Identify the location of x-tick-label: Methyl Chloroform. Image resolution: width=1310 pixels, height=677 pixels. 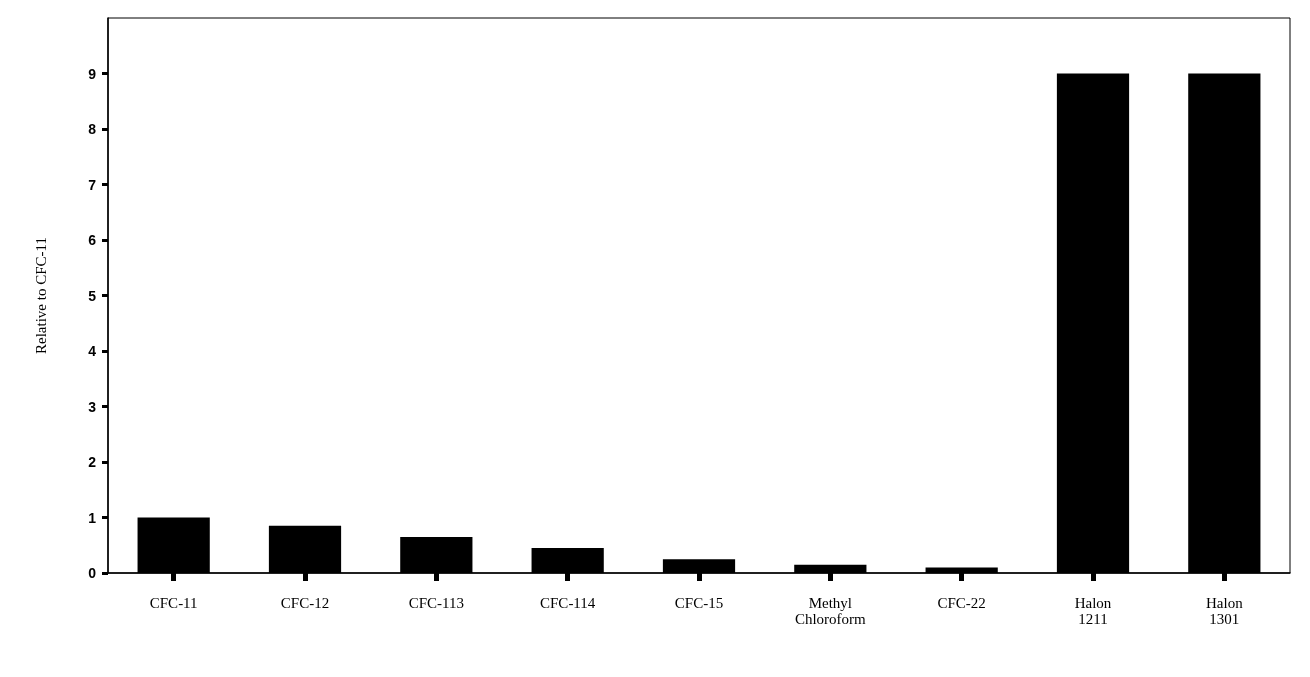
(830, 611).